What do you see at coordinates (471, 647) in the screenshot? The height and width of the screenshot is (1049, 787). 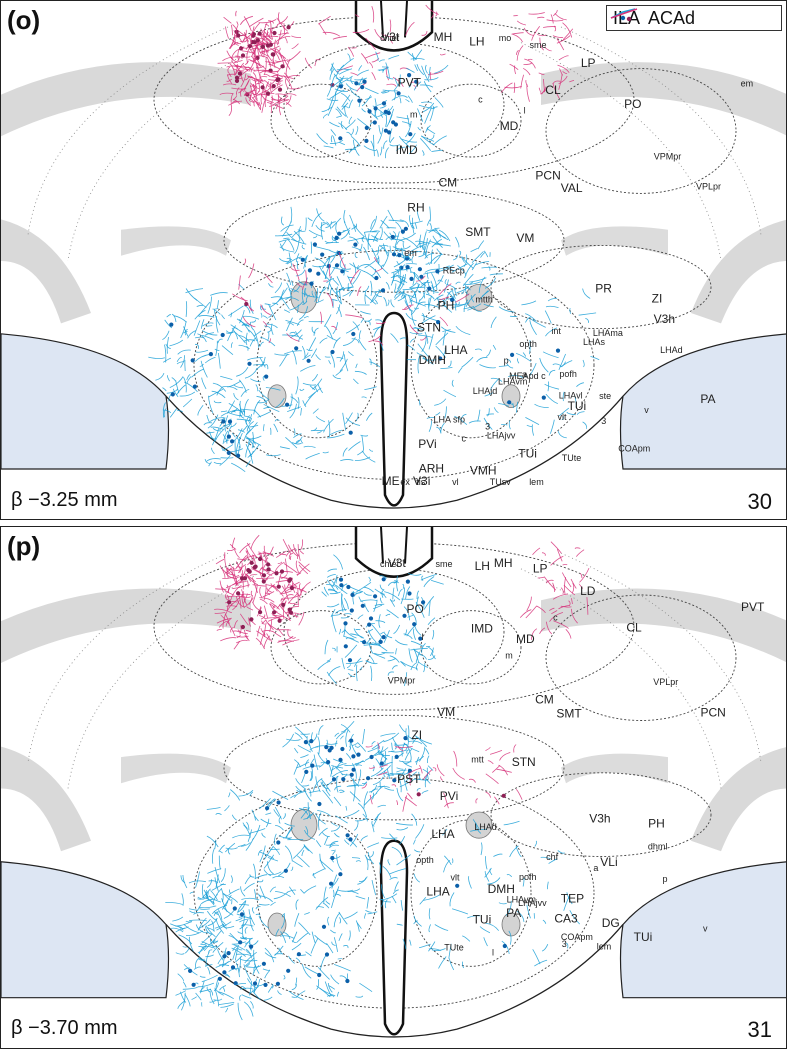 I see `region-boundary` at bounding box center [471, 647].